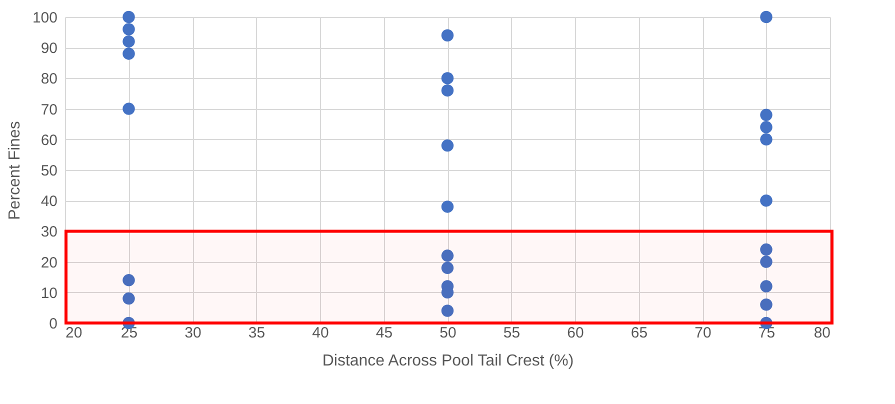 The image size is (895, 404). Describe the element at coordinates (193, 333) in the screenshot. I see `x-tick-label: 30` at that location.